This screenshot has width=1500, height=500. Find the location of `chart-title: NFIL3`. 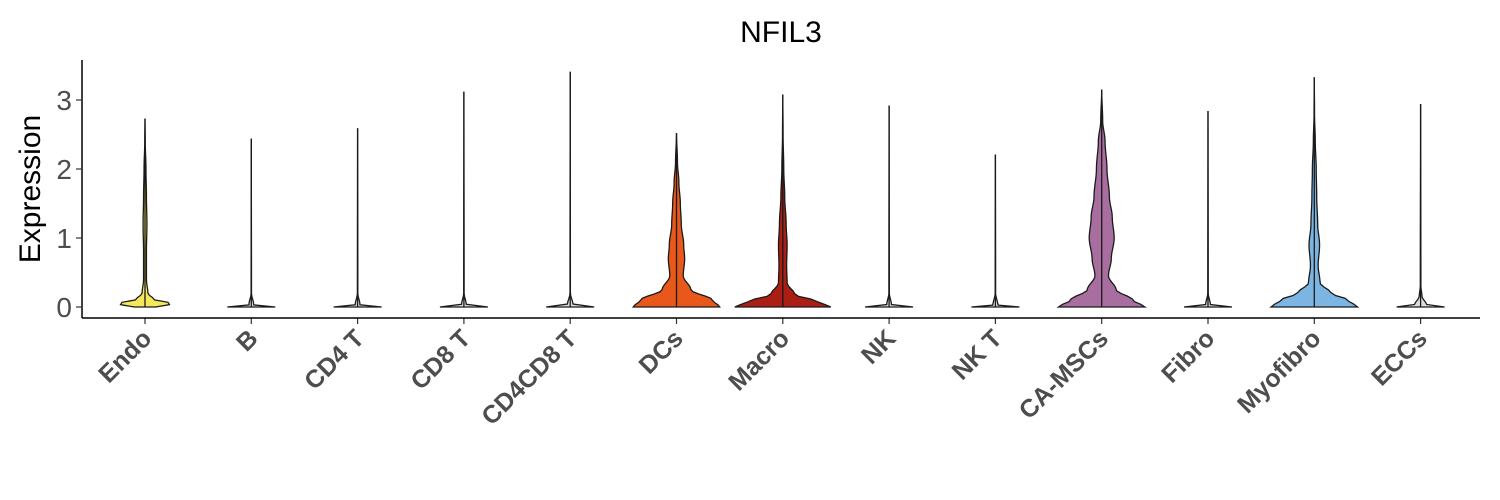

chart-title: NFIL3 is located at coordinates (781, 32).